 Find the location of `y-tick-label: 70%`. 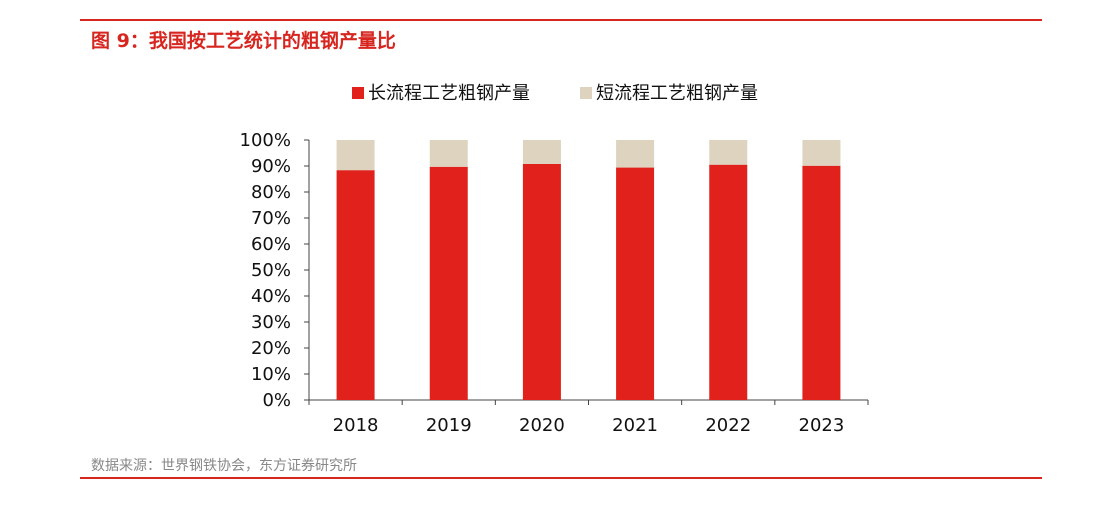

y-tick-label: 70% is located at coordinates (271, 218).